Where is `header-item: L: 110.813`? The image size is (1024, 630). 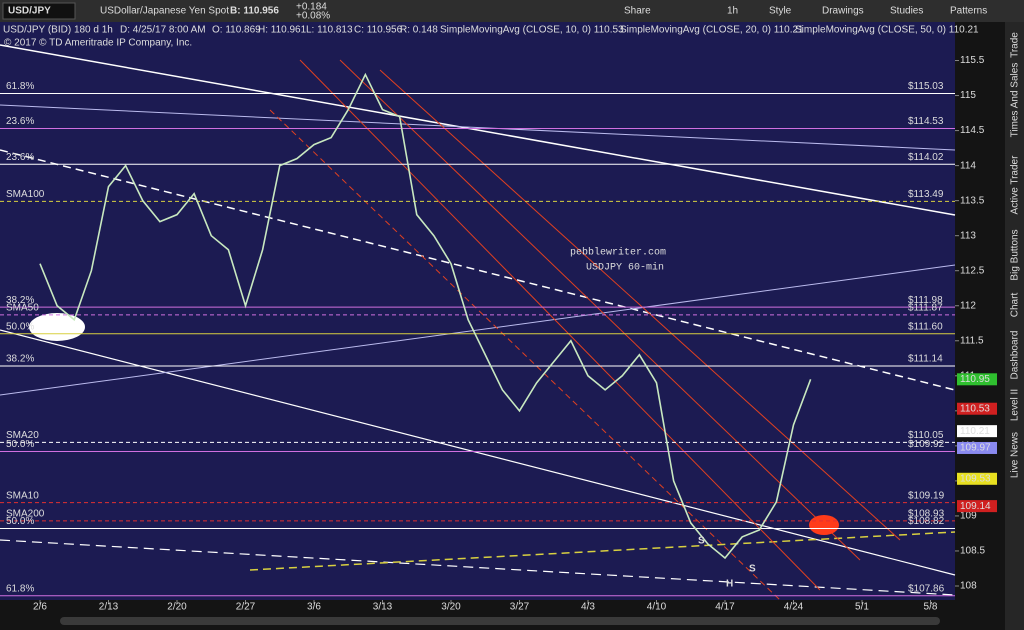
header-item: L: 110.813 is located at coordinates (329, 30).